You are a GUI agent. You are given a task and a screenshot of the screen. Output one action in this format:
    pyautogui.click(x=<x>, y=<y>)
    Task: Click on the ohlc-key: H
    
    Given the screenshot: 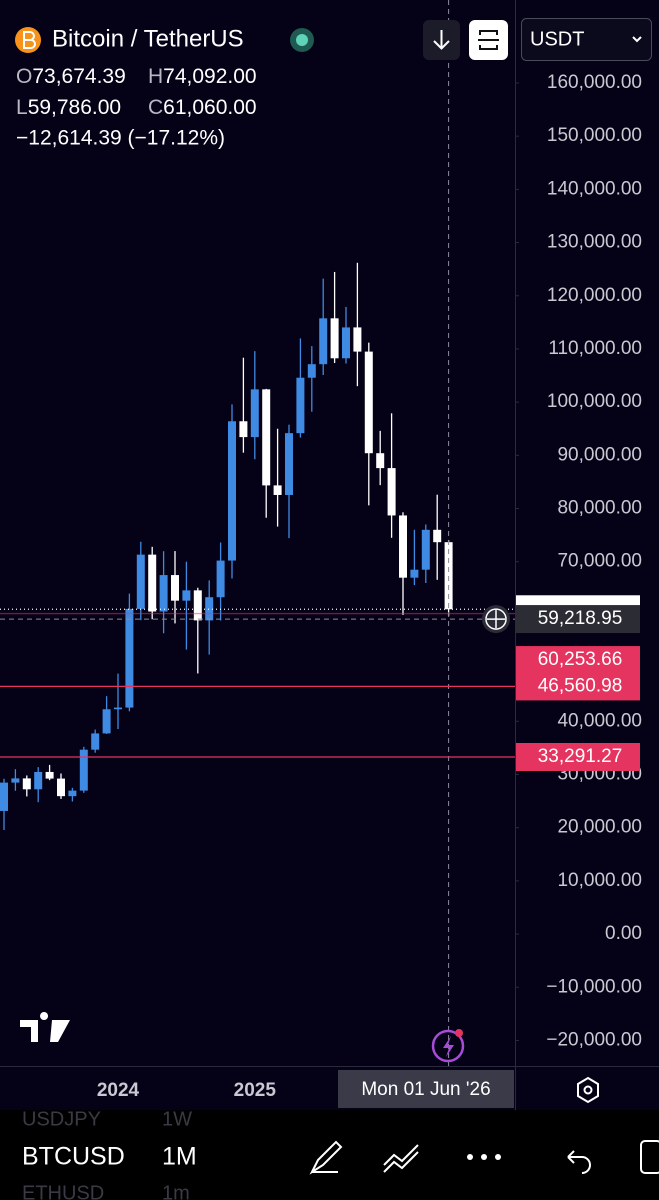 What is the action you would take?
    pyautogui.click(x=155, y=76)
    